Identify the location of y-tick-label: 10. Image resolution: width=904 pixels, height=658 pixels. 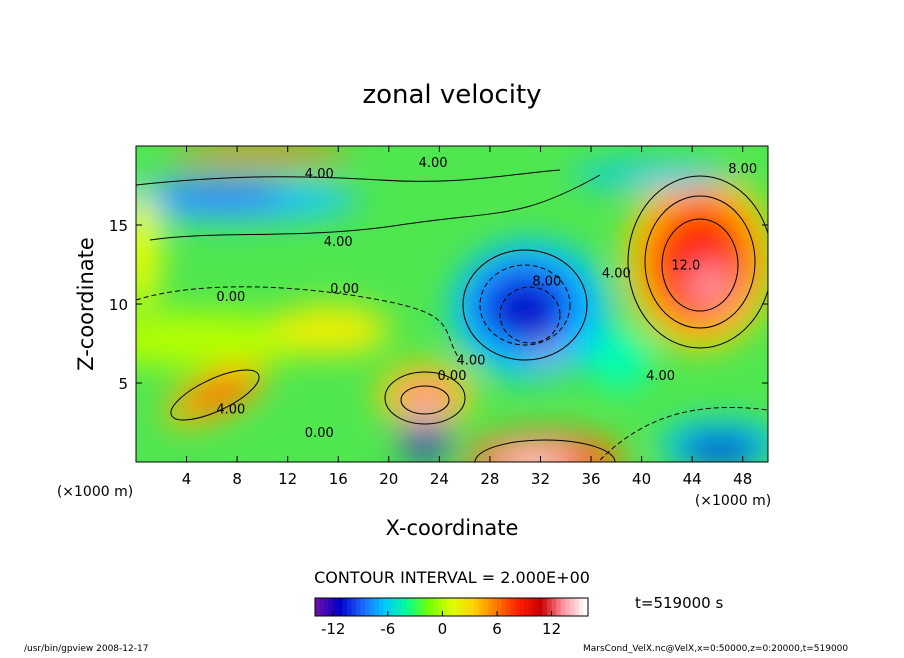
(118, 305).